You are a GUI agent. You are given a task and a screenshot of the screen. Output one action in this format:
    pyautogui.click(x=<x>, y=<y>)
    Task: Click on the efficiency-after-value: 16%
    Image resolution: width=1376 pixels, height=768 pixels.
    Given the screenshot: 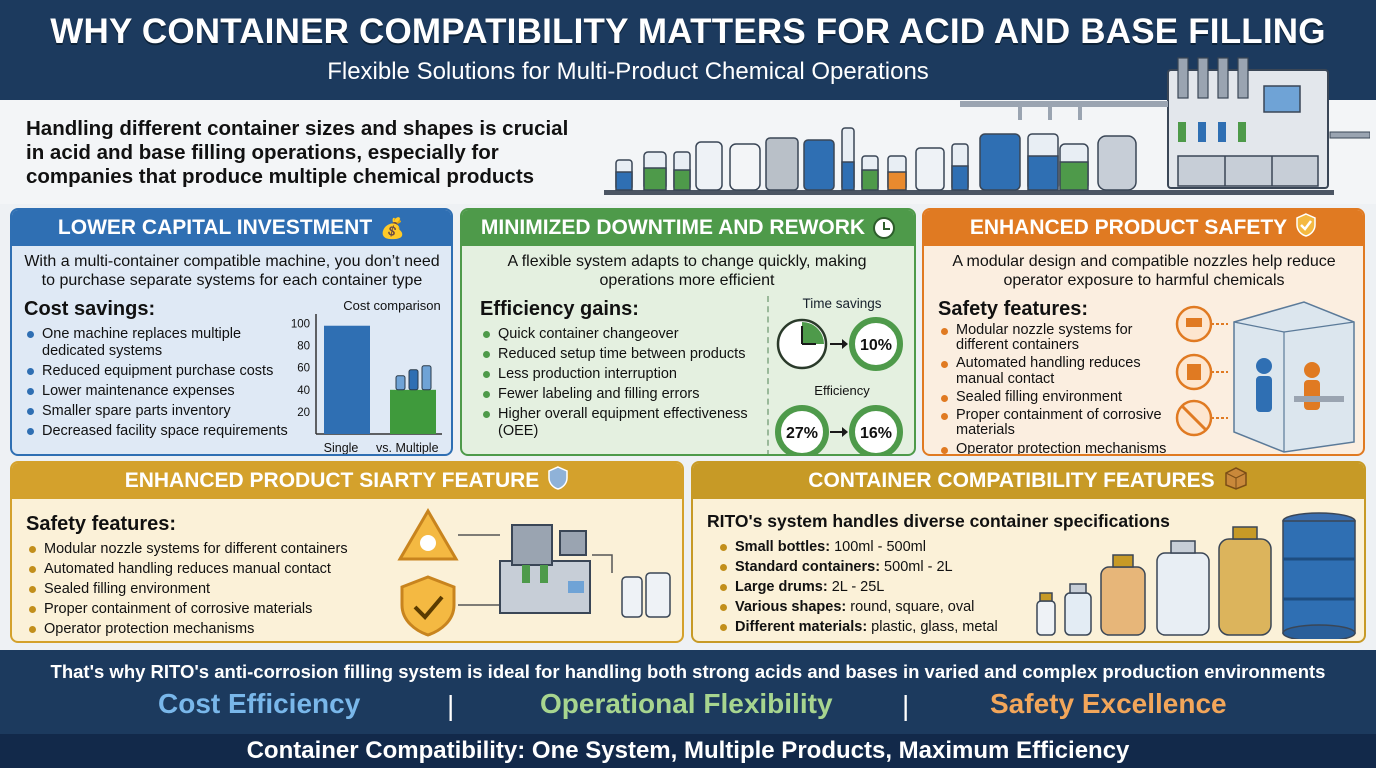 What is the action you would take?
    pyautogui.click(x=876, y=433)
    